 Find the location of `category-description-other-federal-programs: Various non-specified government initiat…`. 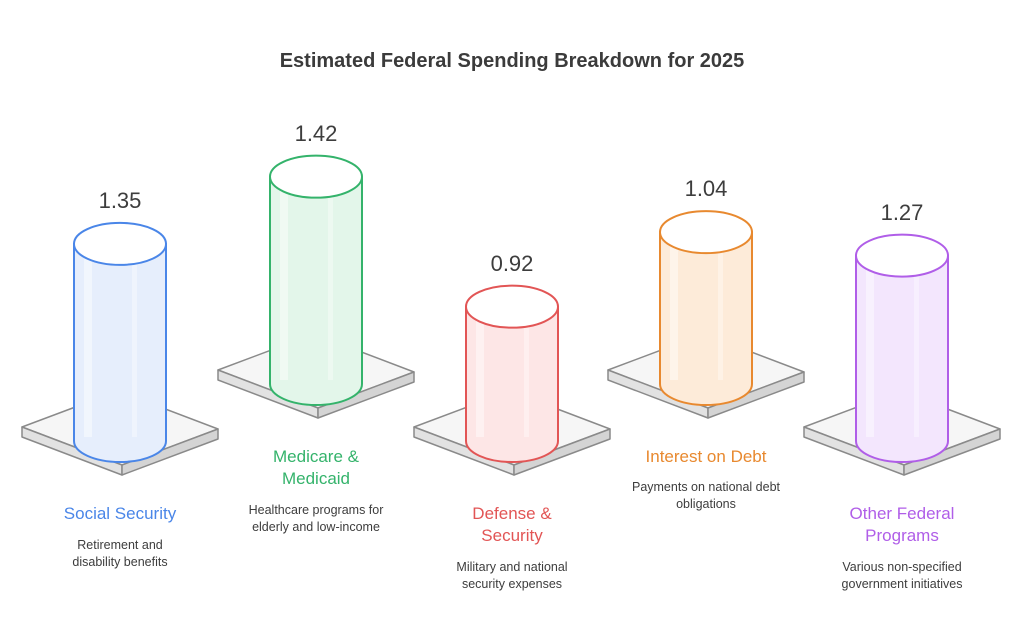

category-description-other-federal-programs: Various non-specified government initiat… is located at coordinates (902, 575).